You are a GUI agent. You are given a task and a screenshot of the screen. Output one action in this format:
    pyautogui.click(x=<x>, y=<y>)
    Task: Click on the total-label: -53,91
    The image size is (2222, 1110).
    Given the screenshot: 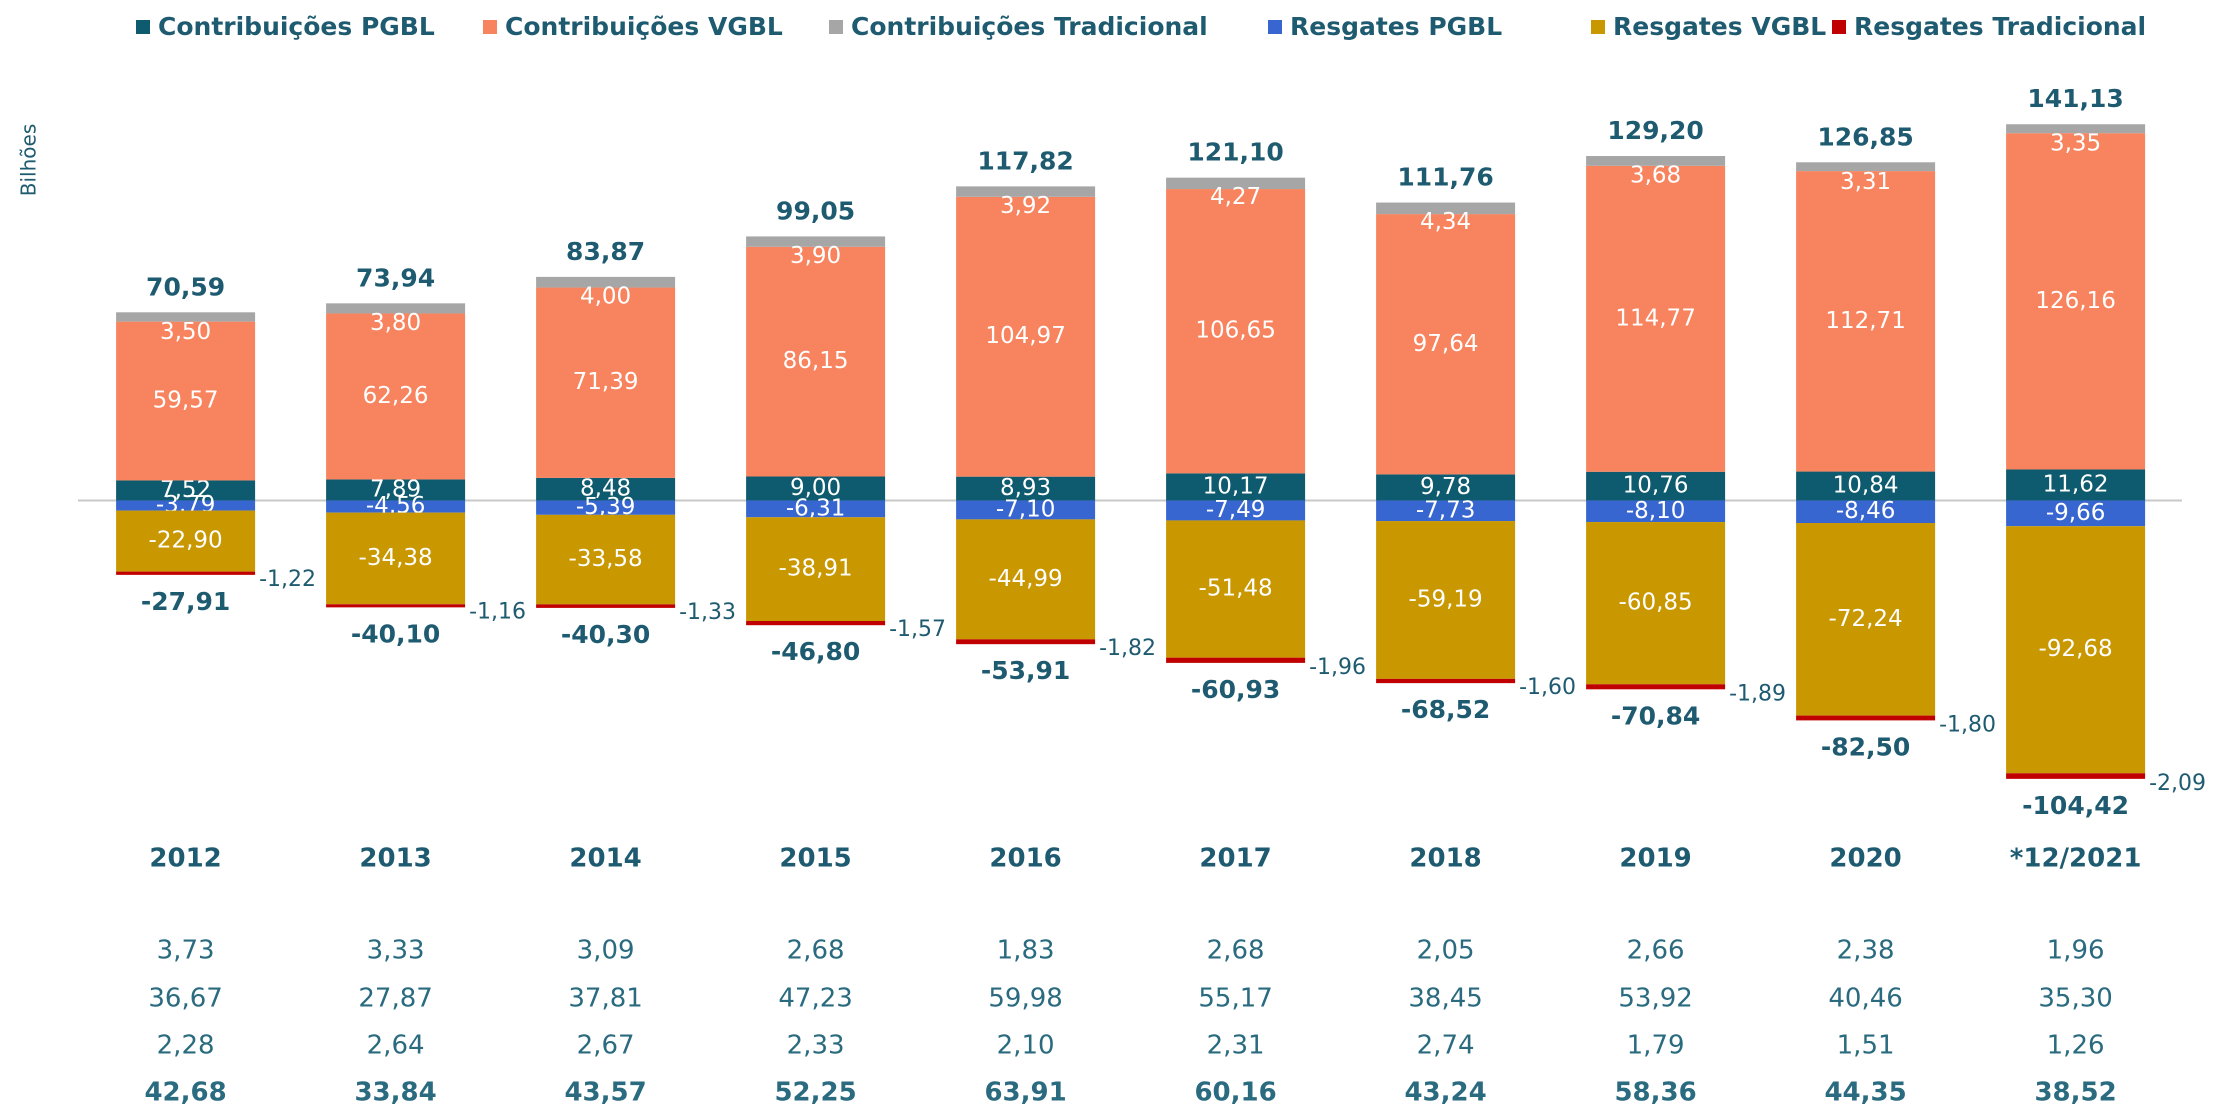 What is the action you would take?
    pyautogui.click(x=1025, y=670)
    